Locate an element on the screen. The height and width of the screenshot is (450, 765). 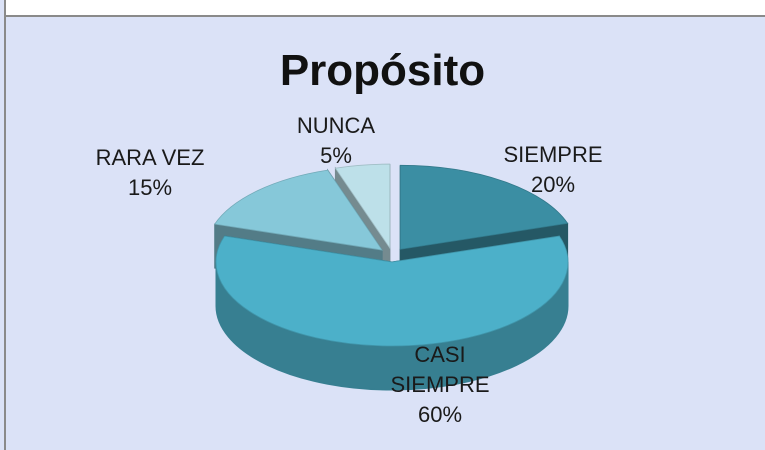
data-label: CASI SIEMPRE 60% is located at coordinates (440, 385).